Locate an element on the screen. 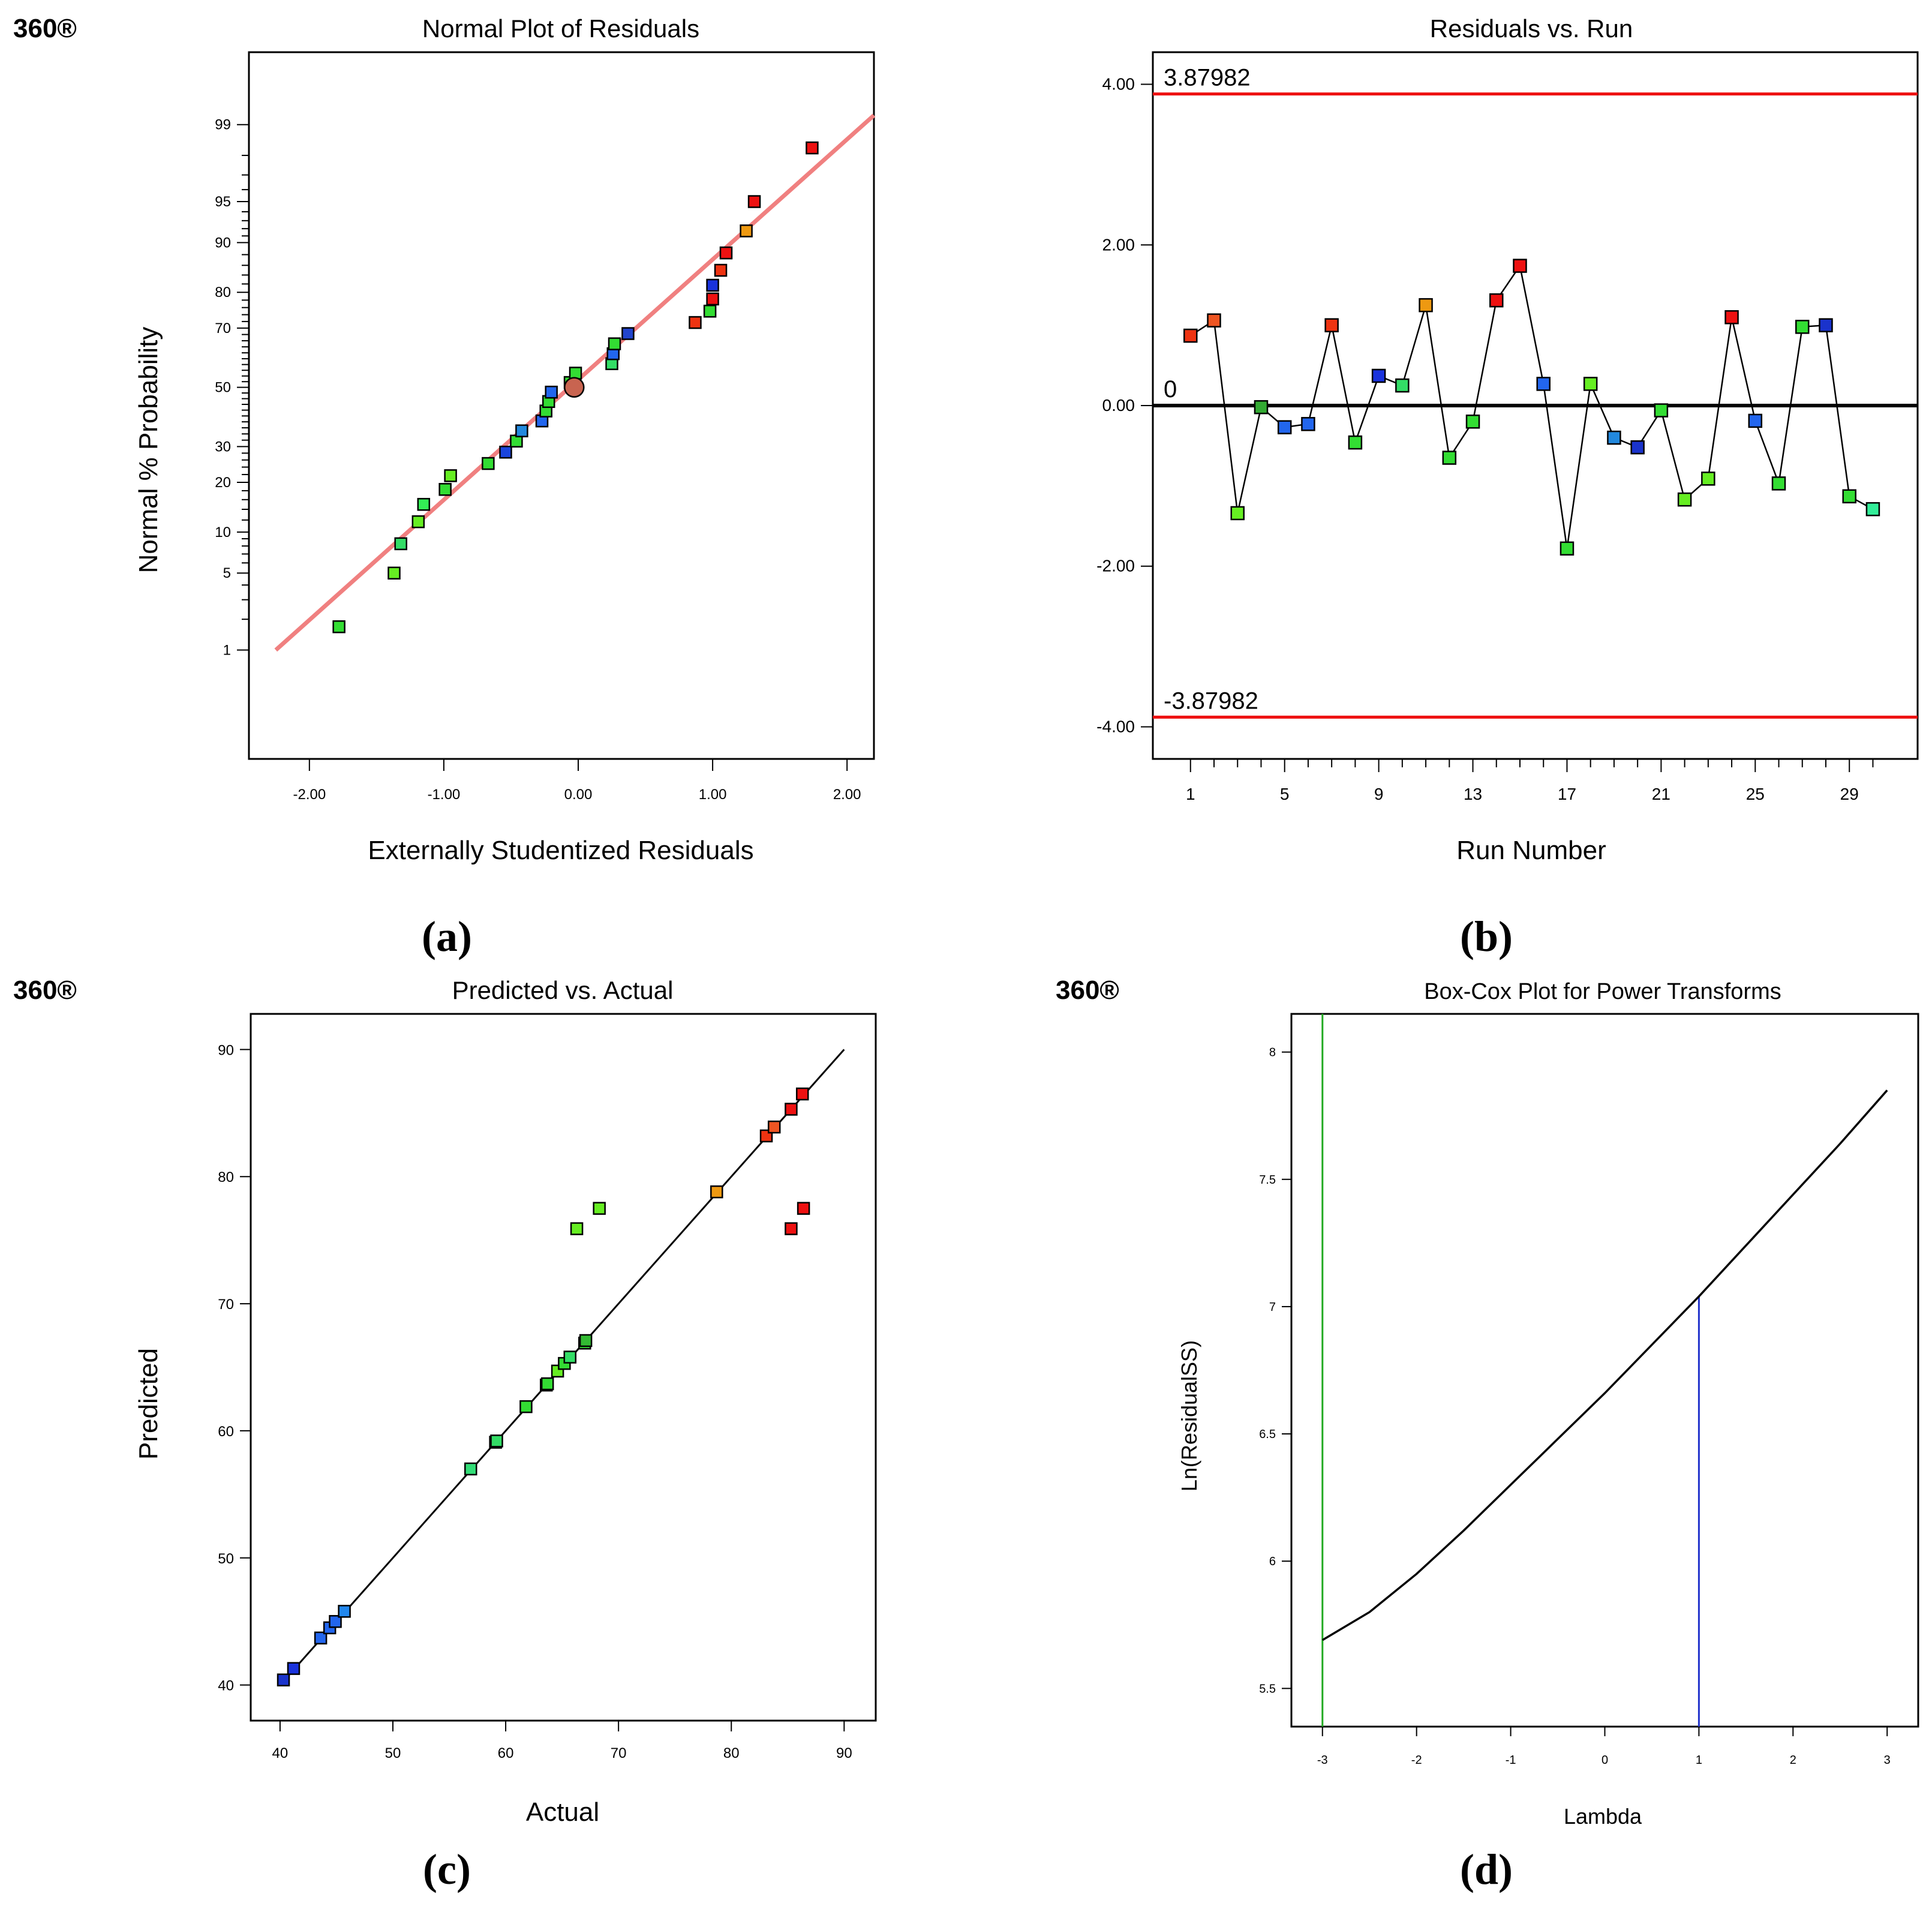 Image resolution: width=1932 pixels, height=1909 pixels. chart-title: Box-Cox Plot for Power Transforms is located at coordinates (1602, 991).